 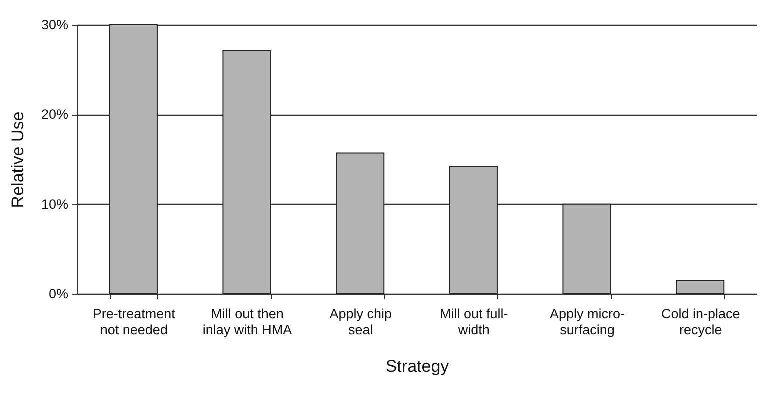 What do you see at coordinates (700, 322) in the screenshot?
I see `x-tick-label: Cold in-place recycle` at bounding box center [700, 322].